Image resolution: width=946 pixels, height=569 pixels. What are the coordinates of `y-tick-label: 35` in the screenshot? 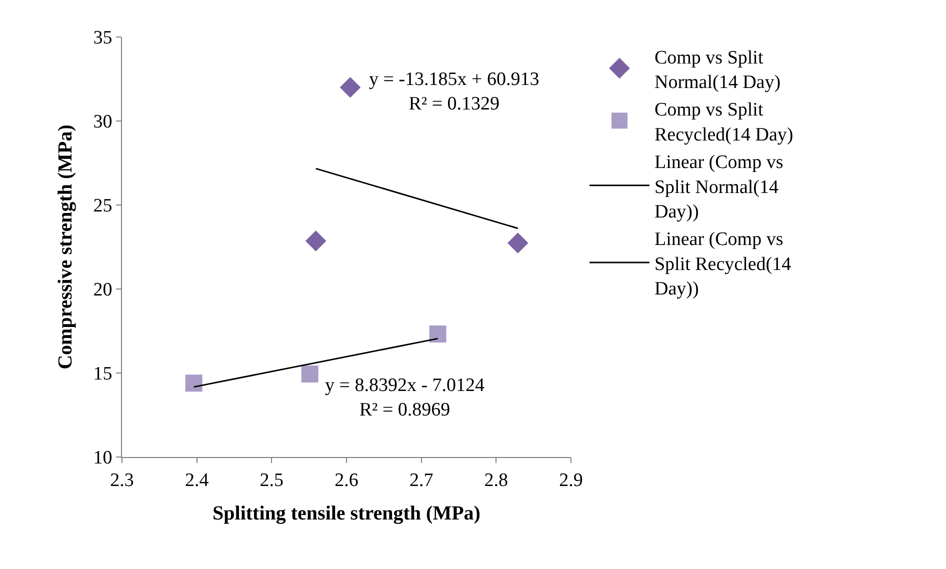 It's located at (102, 38).